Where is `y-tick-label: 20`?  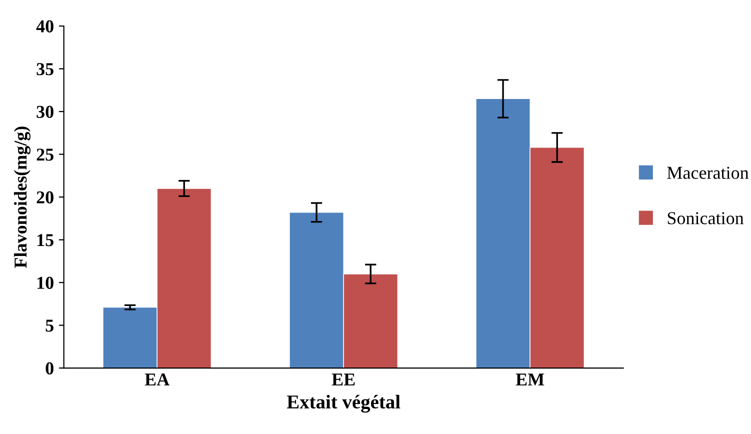
y-tick-label: 20 is located at coordinates (45, 197).